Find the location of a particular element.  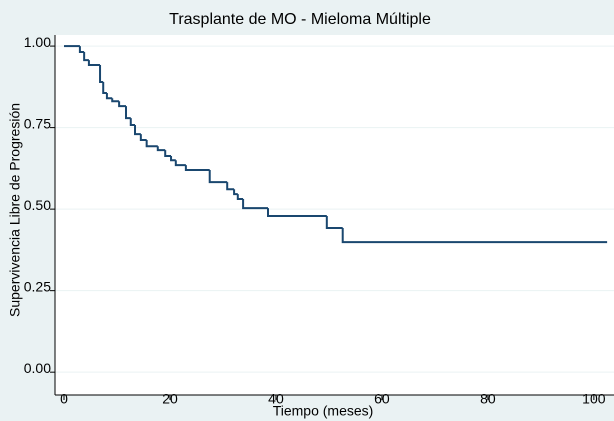

x-tick-label: 80 is located at coordinates (488, 399).